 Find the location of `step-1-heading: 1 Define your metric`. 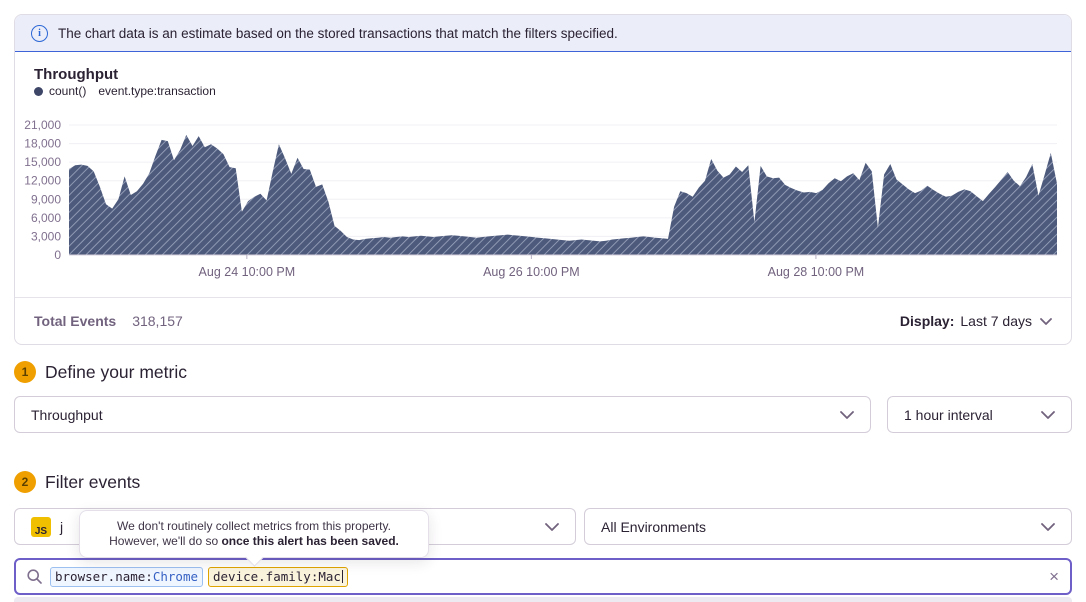

step-1-heading: 1 Define your metric is located at coordinates (100, 372).